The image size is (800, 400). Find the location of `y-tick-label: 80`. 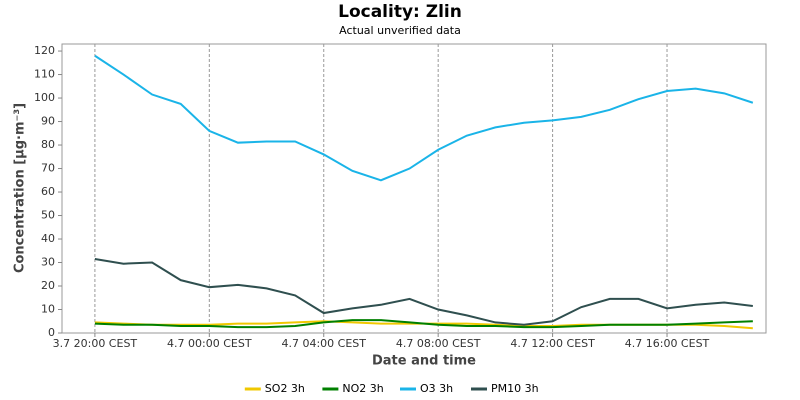

y-tick-label: 80 is located at coordinates (48, 144).